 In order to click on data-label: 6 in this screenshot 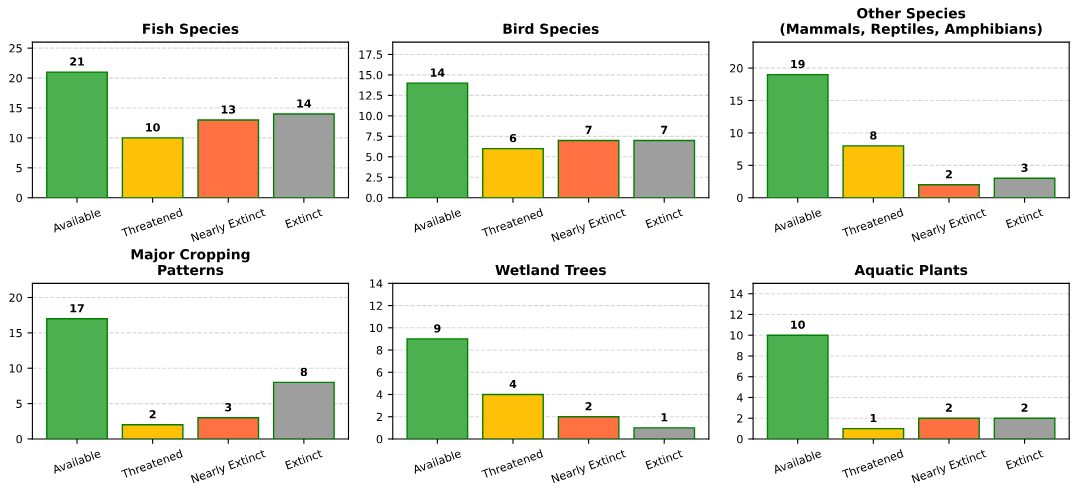, I will do `click(513, 138)`.